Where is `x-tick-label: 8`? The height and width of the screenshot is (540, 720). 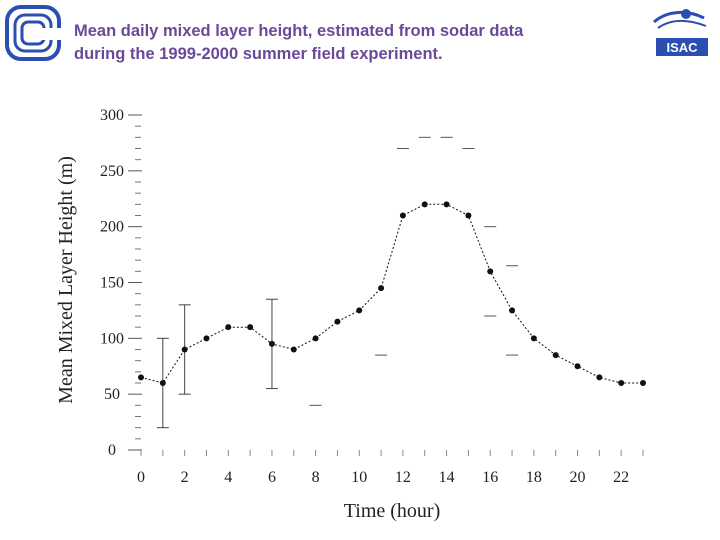 x-tick-label: 8 is located at coordinates (316, 477).